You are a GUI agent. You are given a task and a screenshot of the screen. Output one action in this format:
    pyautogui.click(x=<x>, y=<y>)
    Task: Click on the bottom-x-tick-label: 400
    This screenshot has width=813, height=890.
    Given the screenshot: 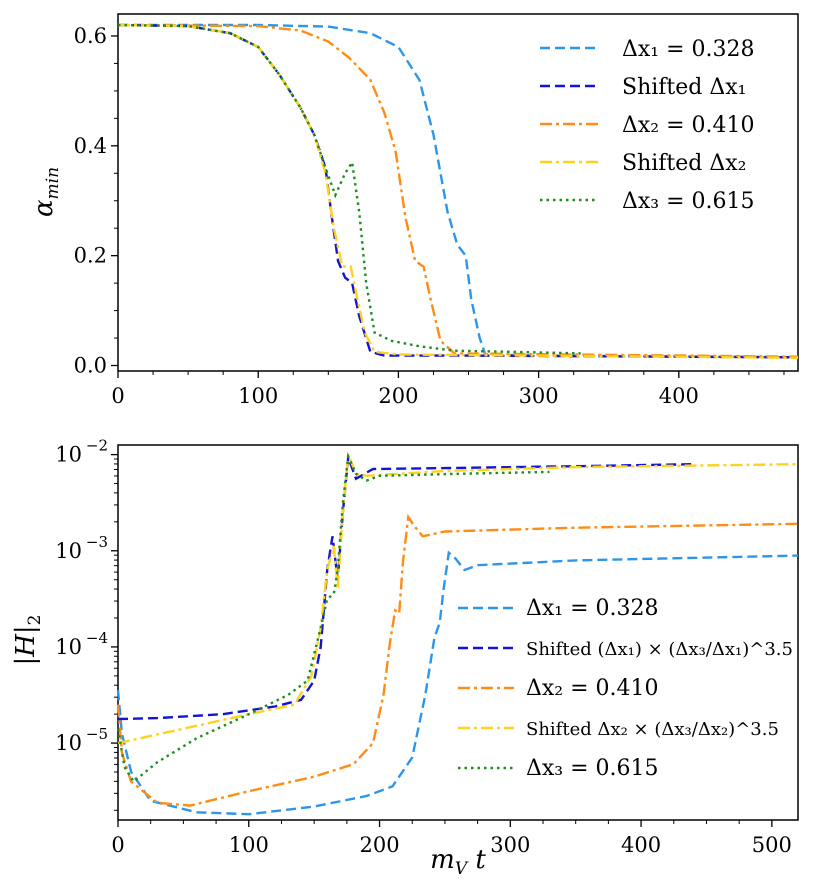 What is the action you would take?
    pyautogui.click(x=641, y=845)
    